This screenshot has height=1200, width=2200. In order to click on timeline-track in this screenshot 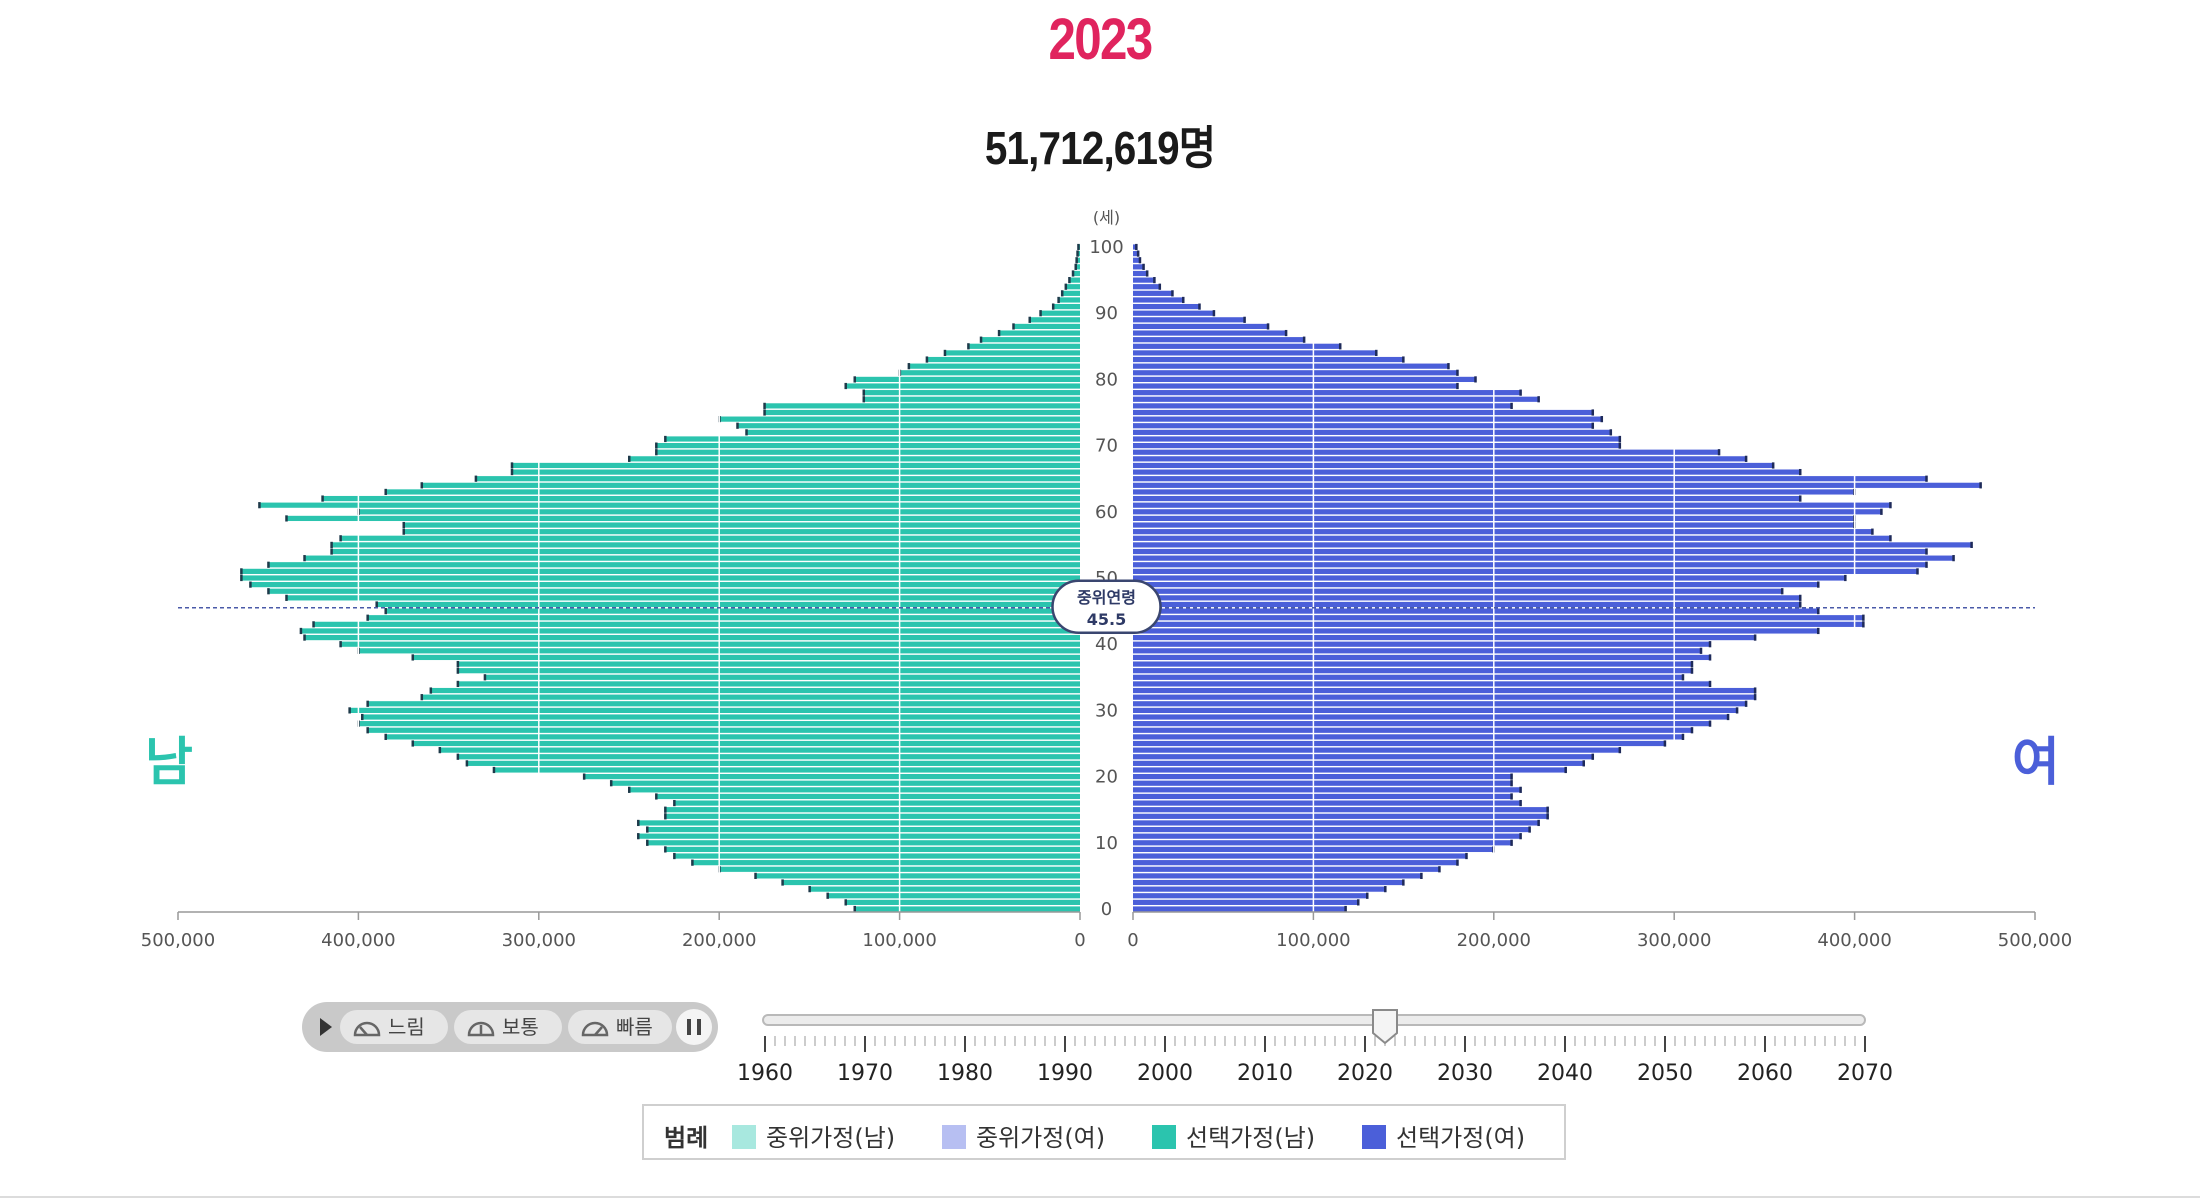, I will do `click(1314, 1020)`.